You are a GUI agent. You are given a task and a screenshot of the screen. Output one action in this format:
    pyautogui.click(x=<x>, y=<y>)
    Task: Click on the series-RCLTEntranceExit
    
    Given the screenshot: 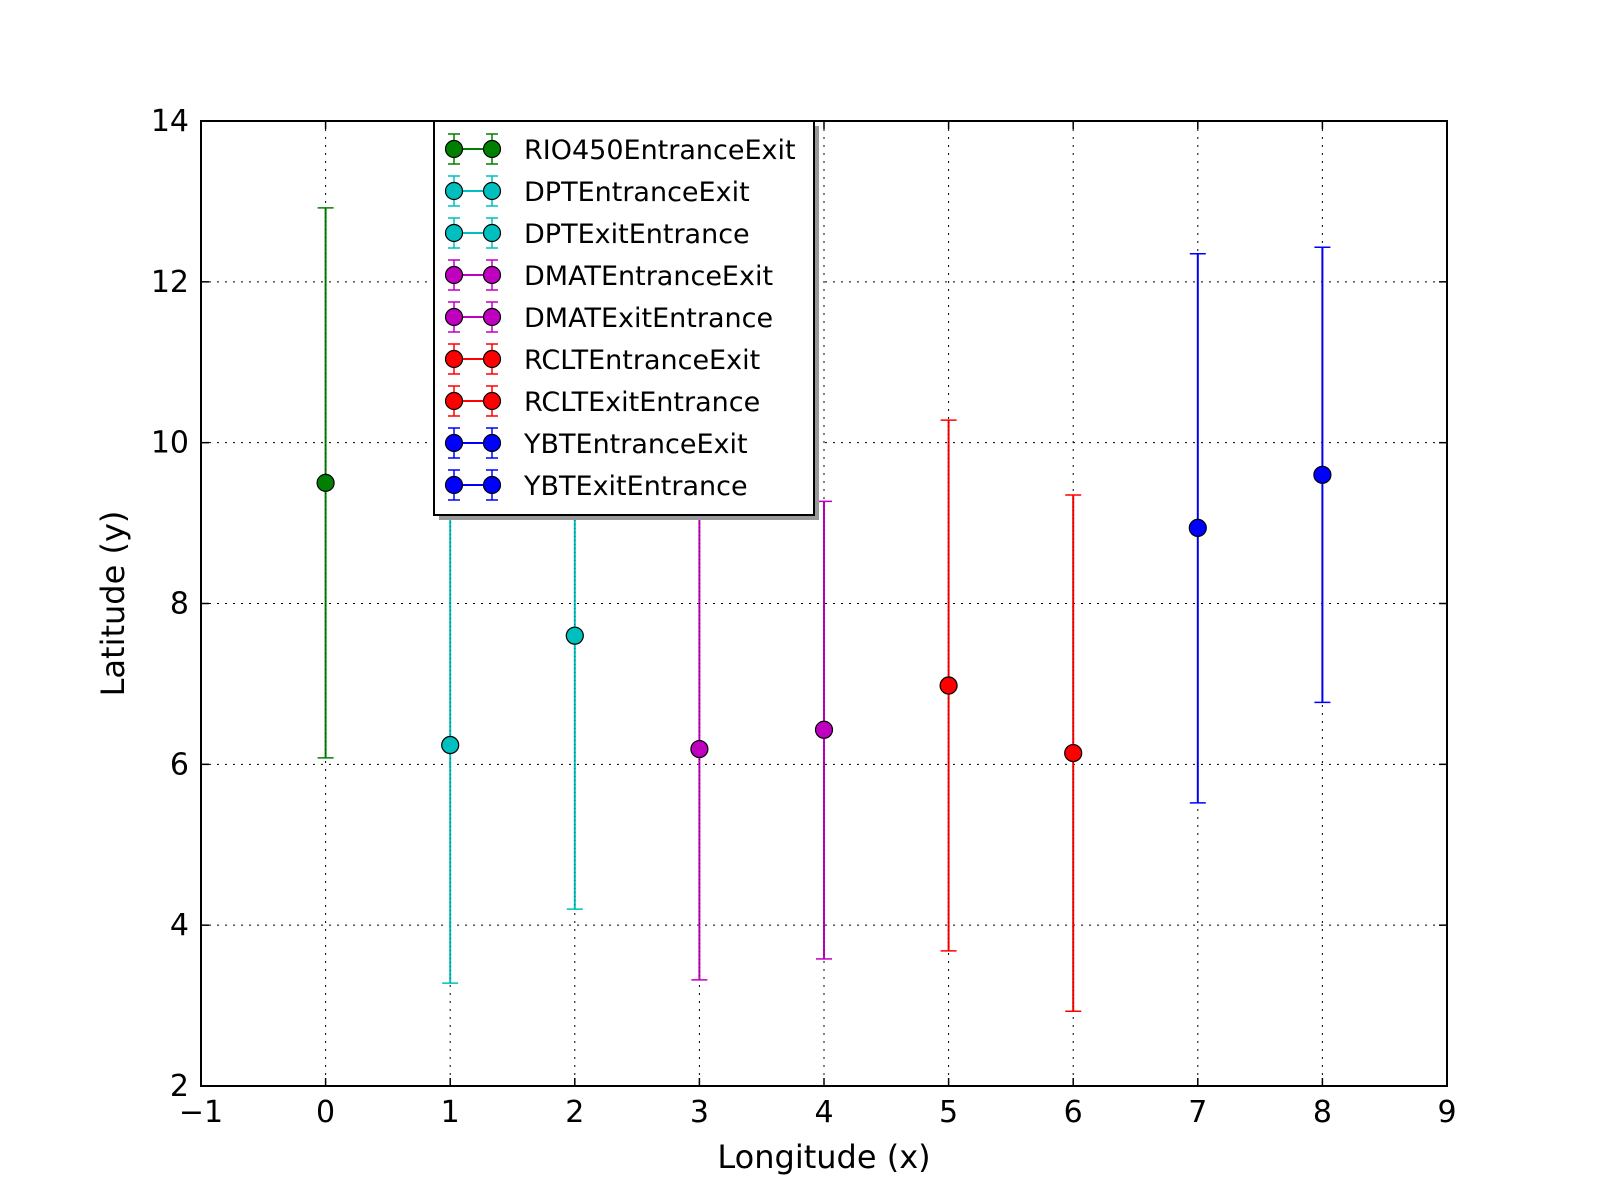 What is the action you would take?
    pyautogui.click(x=948, y=685)
    